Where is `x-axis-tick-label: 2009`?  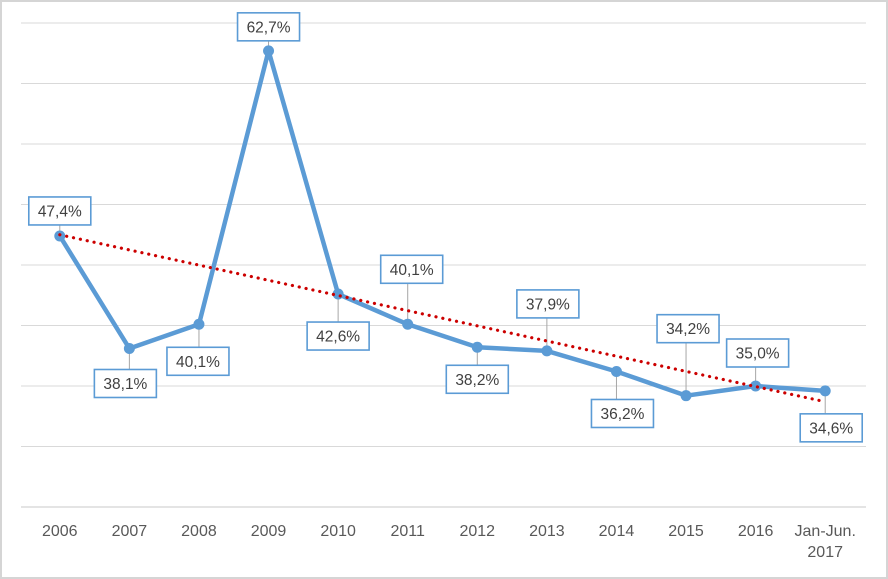
x-axis-tick-label: 2009 is located at coordinates (269, 531).